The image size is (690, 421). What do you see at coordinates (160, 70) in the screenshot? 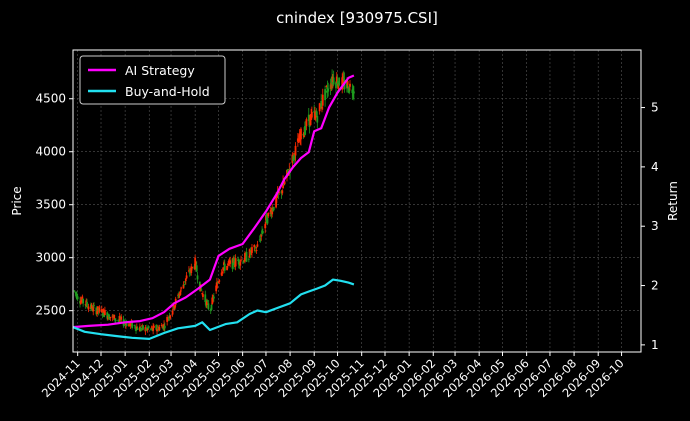
I see `legend-label-ai-strategy: AI Strategy` at bounding box center [160, 70].